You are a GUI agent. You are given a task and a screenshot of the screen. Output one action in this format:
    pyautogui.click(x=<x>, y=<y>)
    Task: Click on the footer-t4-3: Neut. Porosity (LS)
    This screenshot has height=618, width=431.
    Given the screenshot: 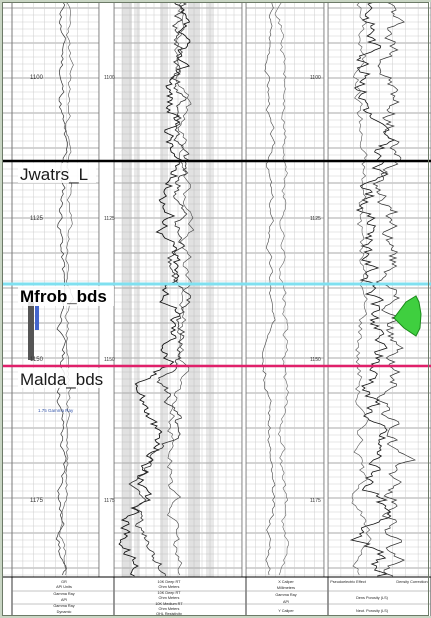 What is the action you would take?
    pyautogui.click(x=372, y=611)
    